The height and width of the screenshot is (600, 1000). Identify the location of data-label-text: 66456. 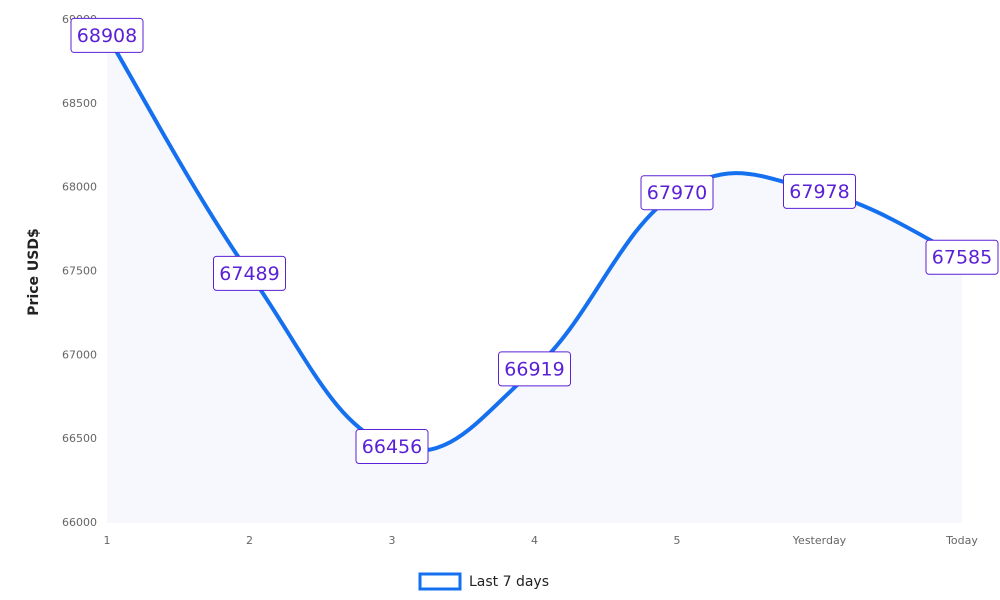
(392, 447).